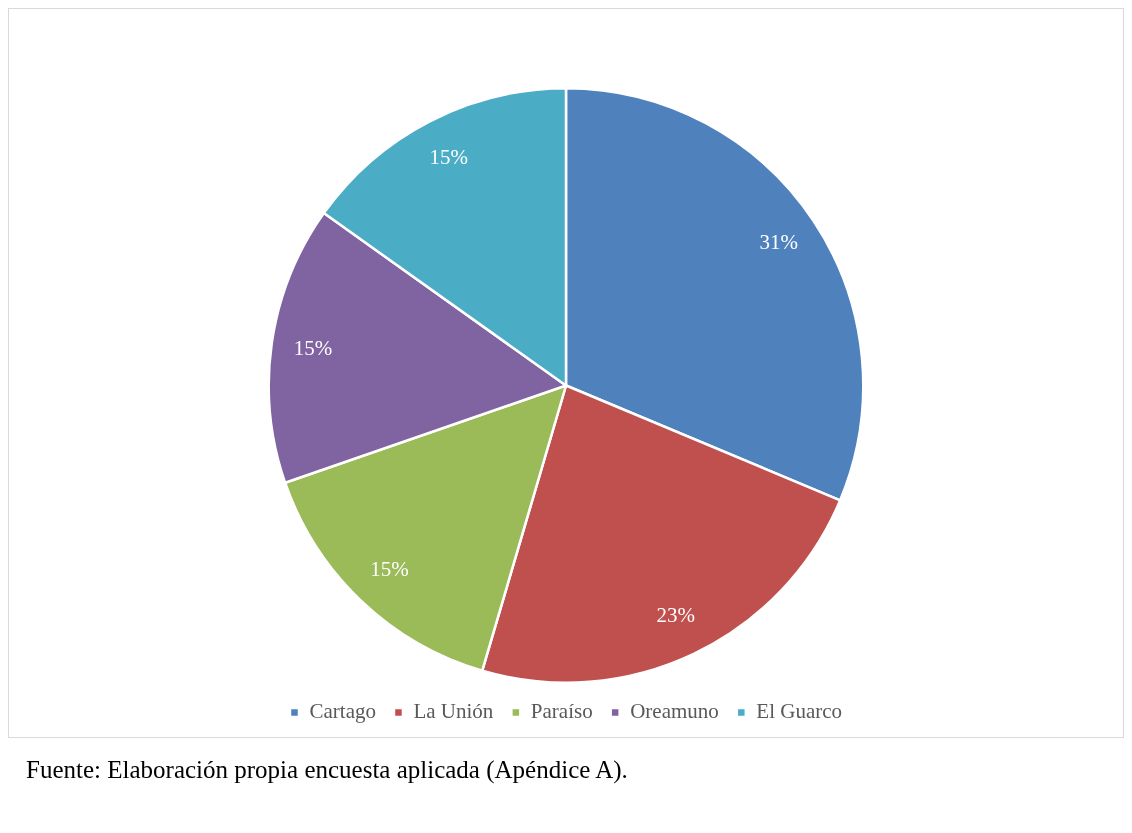  Describe the element at coordinates (676, 614) in the screenshot. I see `data-label: 23%` at that location.